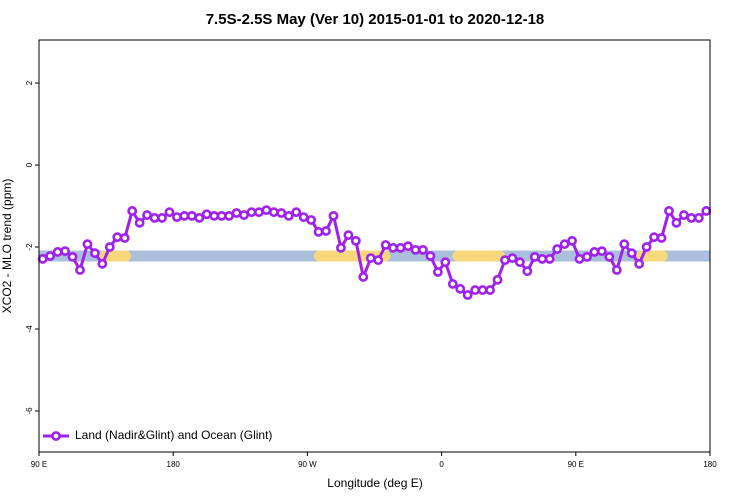 The width and height of the screenshot is (750, 500). Describe the element at coordinates (29, 164) in the screenshot. I see `y-tick-label: 0` at that location.